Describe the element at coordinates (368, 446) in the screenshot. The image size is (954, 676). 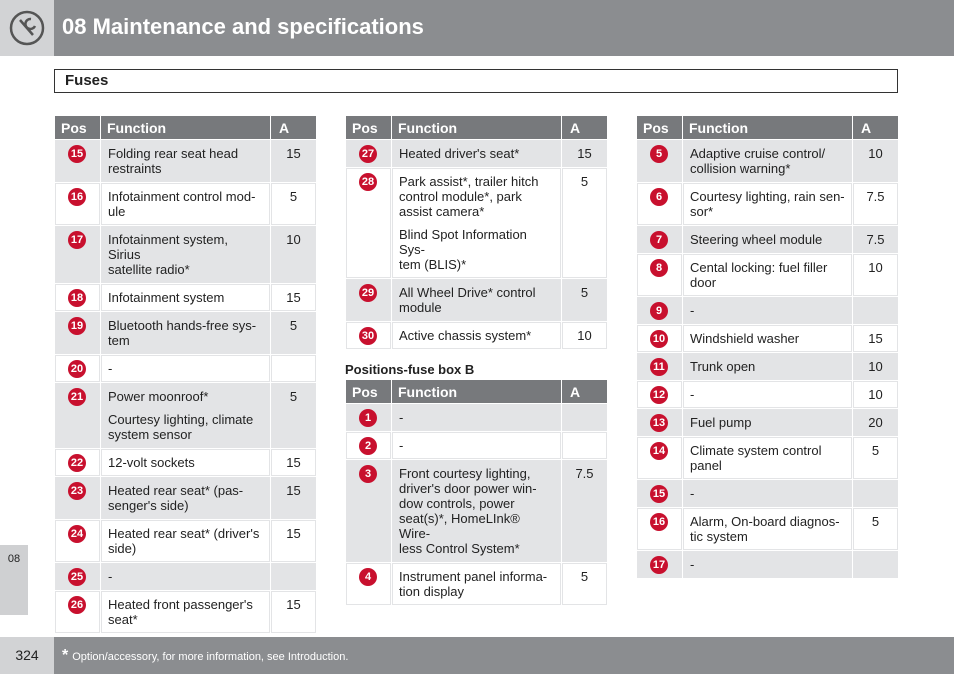
I see `pos-badge: 2` at that location.